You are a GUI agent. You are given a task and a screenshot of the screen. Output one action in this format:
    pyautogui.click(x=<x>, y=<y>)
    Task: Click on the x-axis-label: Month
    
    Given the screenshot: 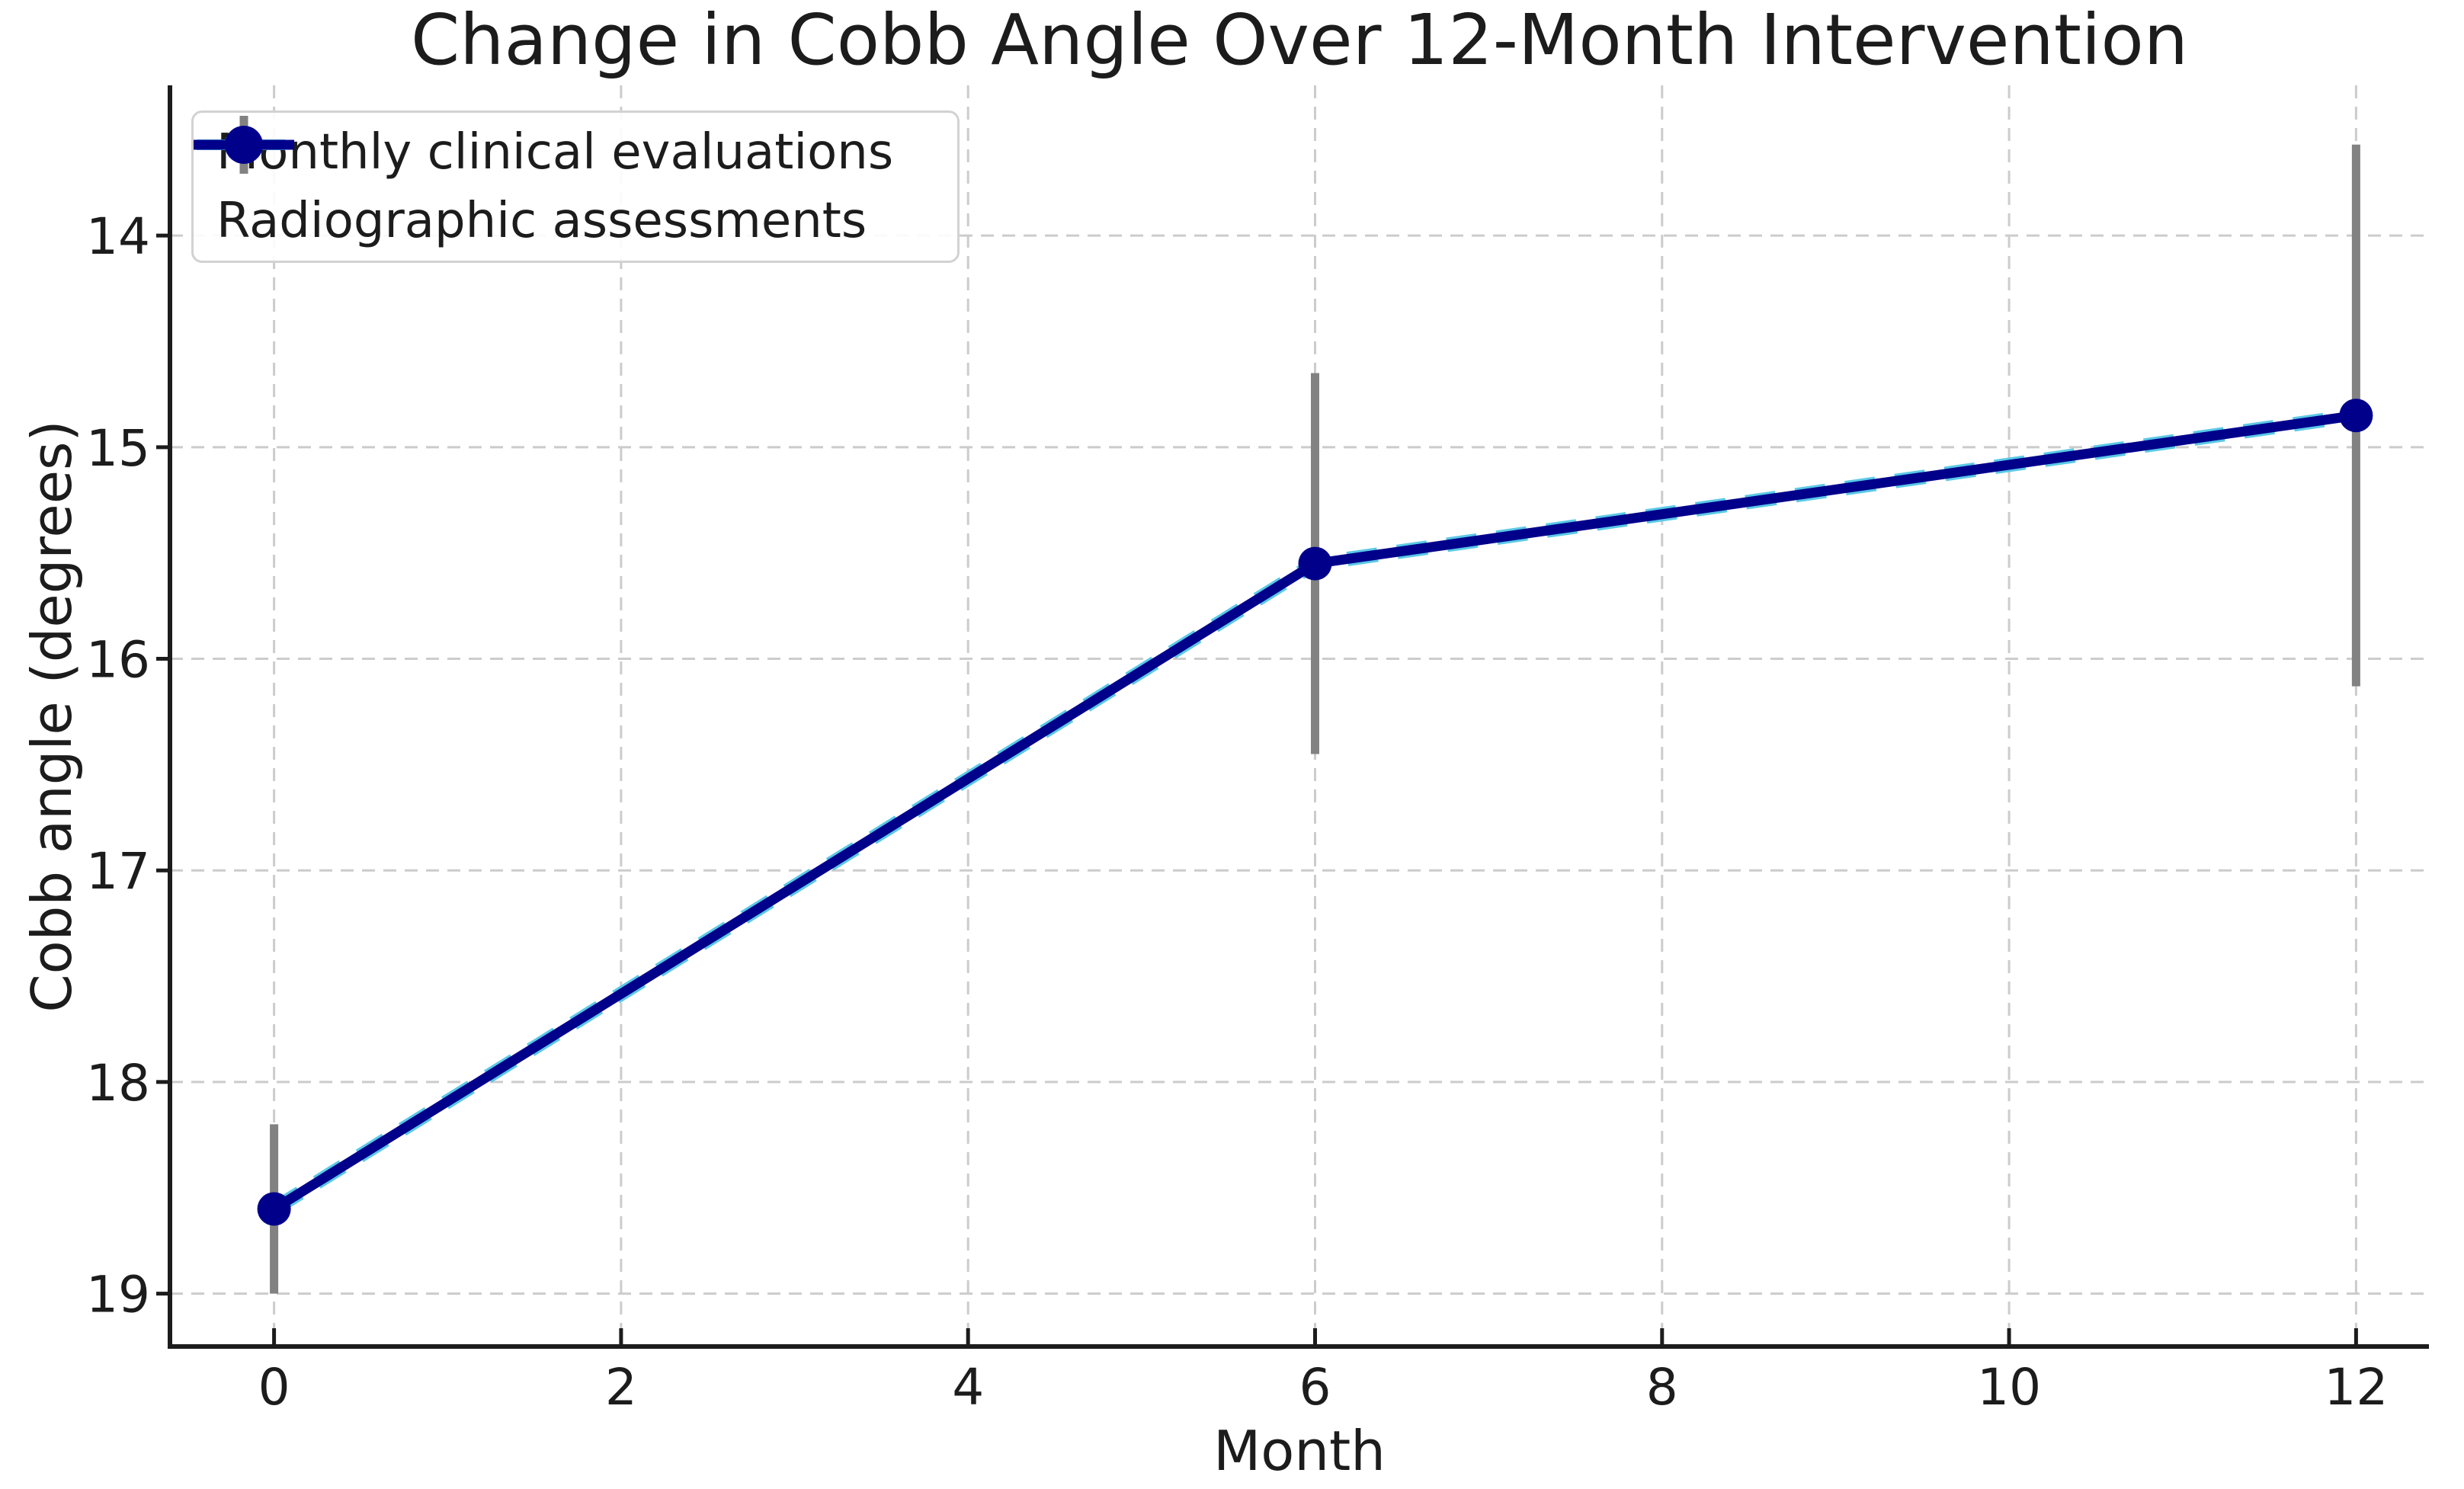 What is the action you would take?
    pyautogui.click(x=1299, y=1451)
    